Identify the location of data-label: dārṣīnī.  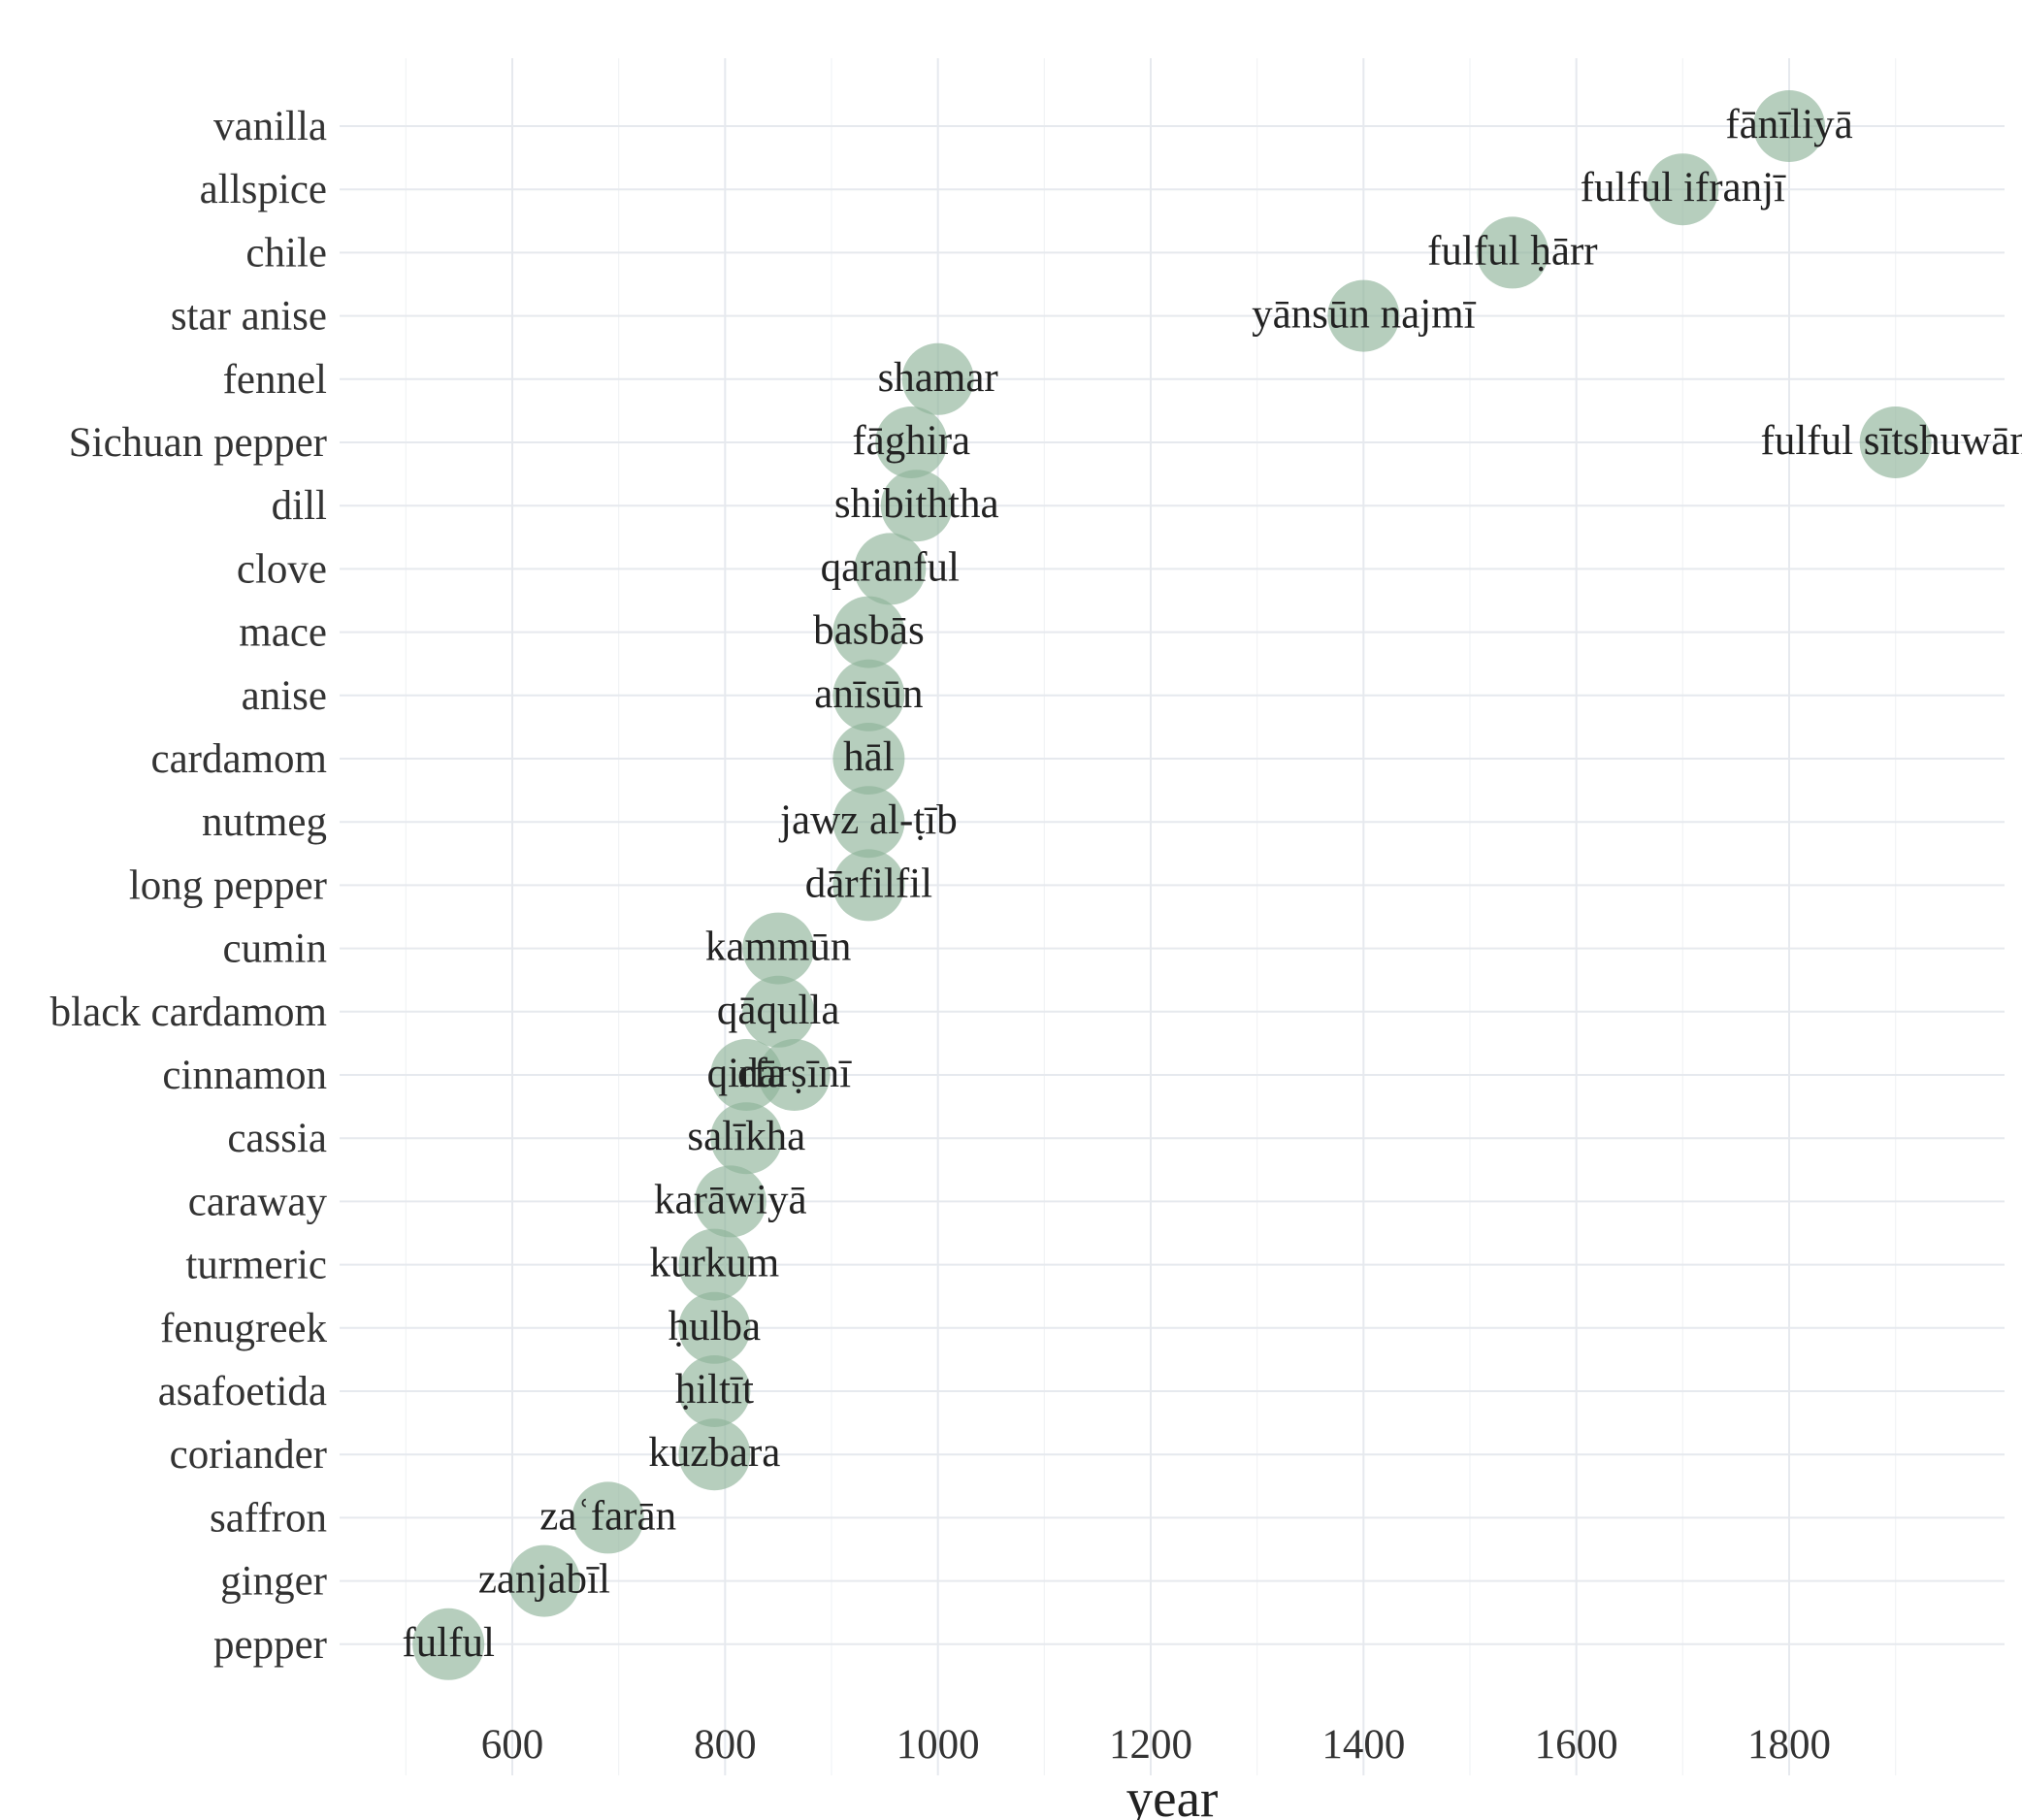
(794, 1073).